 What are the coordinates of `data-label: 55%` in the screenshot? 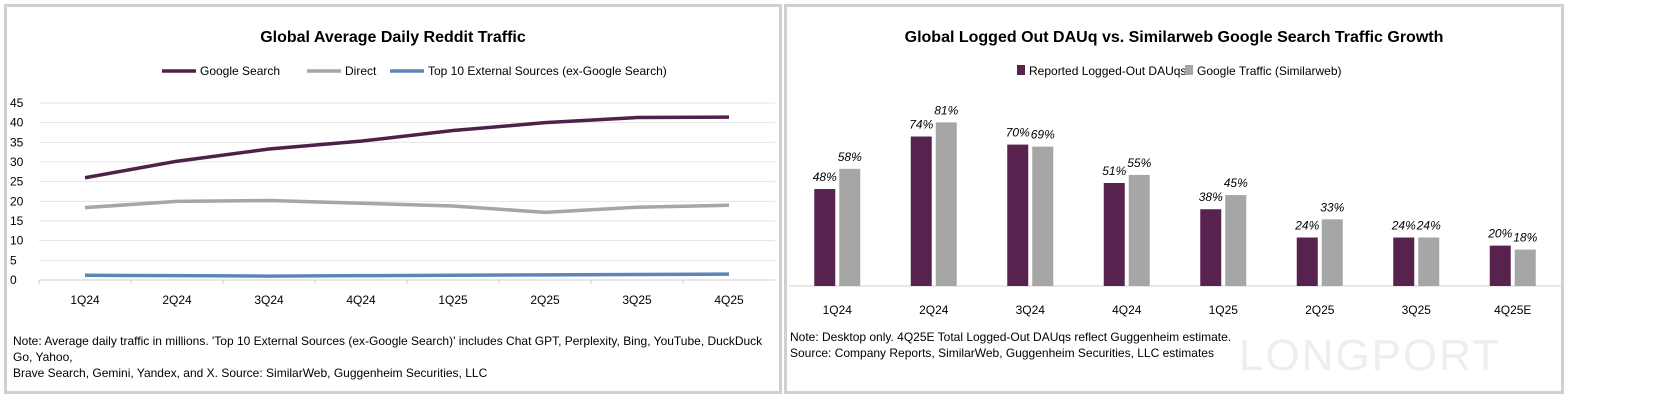 It's located at (1139, 163).